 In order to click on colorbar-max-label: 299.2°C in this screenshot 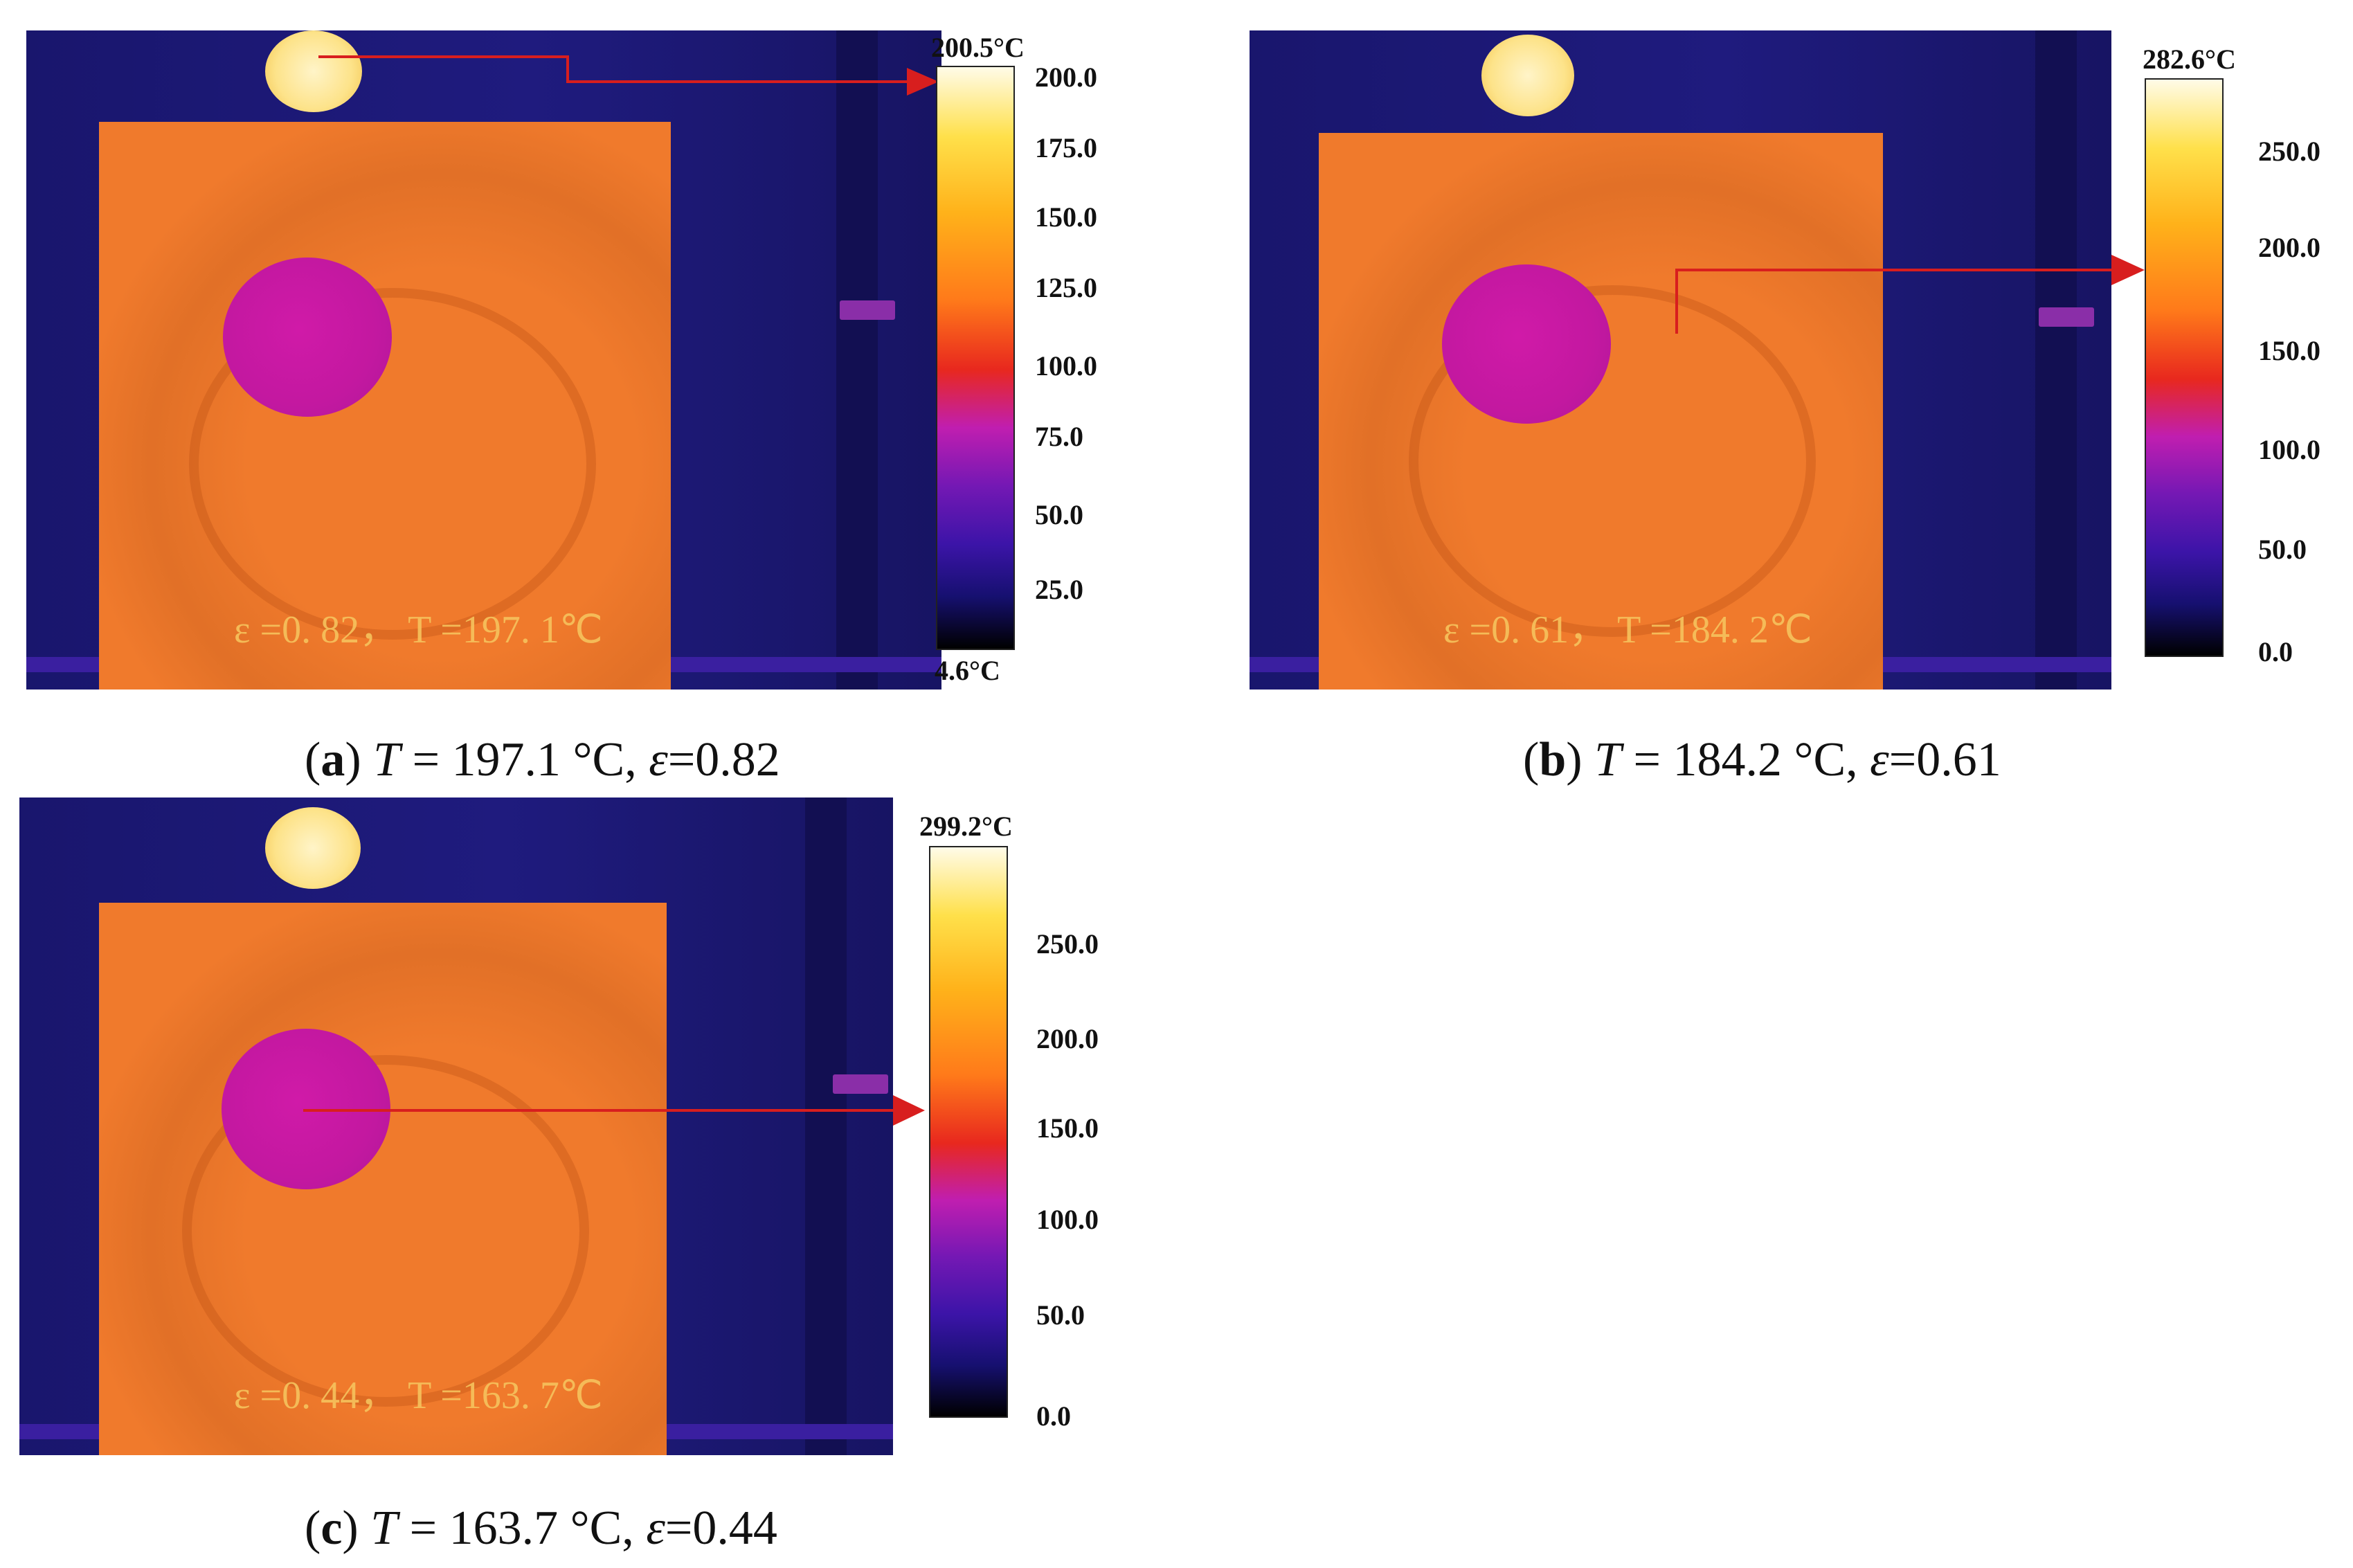, I will do `click(966, 826)`.